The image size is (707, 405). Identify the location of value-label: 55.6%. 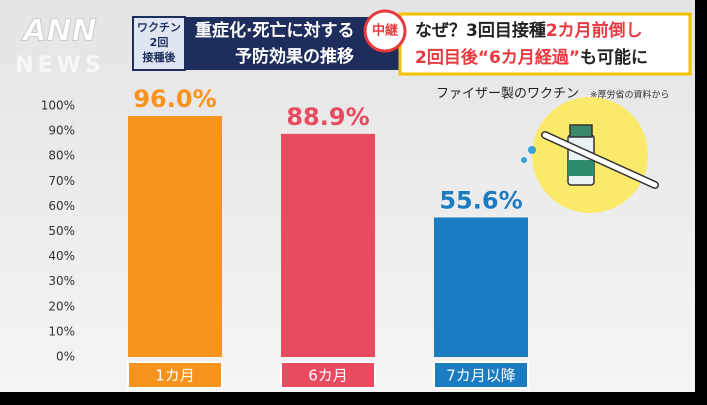
(480, 200).